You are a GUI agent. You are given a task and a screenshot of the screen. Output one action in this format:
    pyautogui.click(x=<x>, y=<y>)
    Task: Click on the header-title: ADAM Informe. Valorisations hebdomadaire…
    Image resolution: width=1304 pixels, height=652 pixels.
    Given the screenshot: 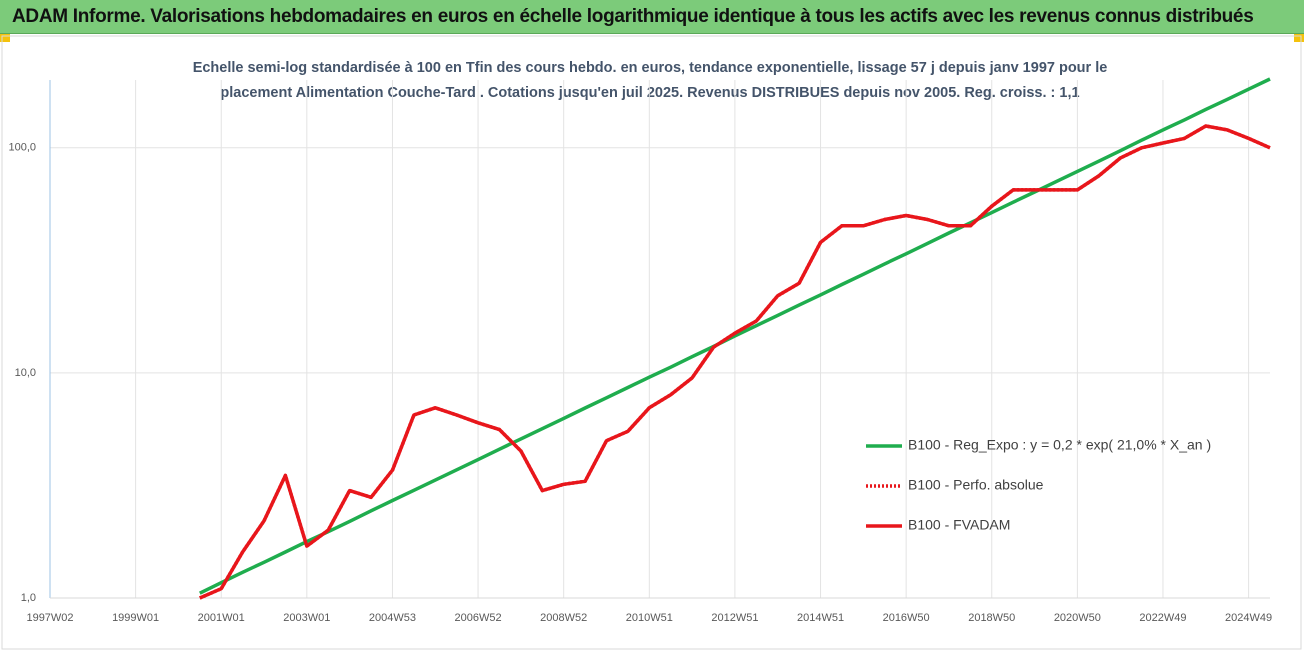 What is the action you would take?
    pyautogui.click(x=633, y=16)
    